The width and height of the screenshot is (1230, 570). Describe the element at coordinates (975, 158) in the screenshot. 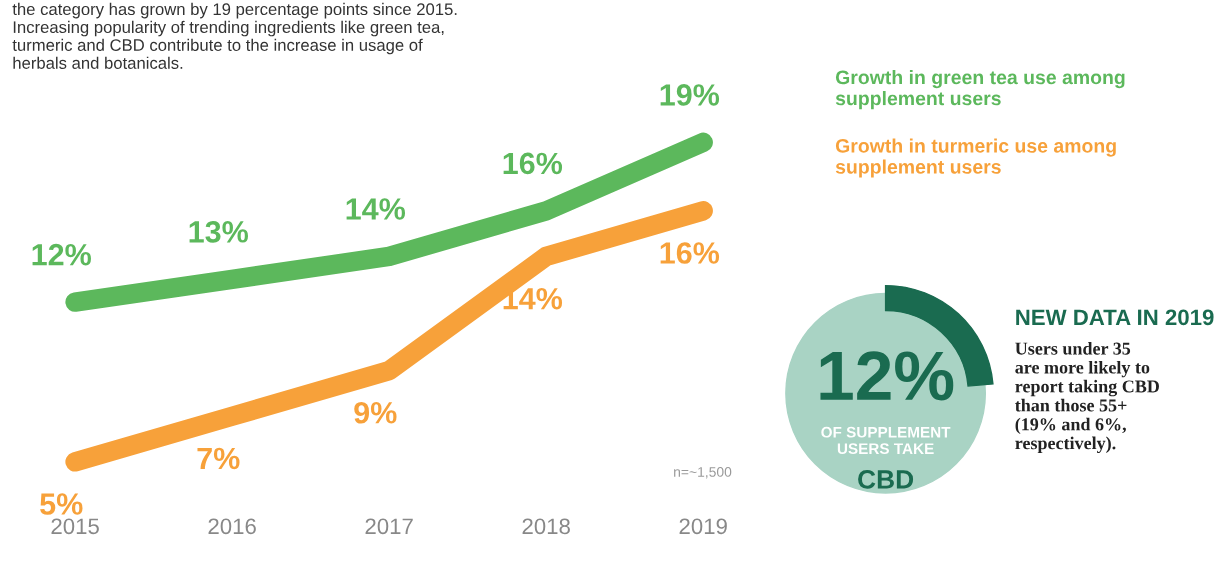

I see `text: Growth in turmeric use among supplement users` at that location.